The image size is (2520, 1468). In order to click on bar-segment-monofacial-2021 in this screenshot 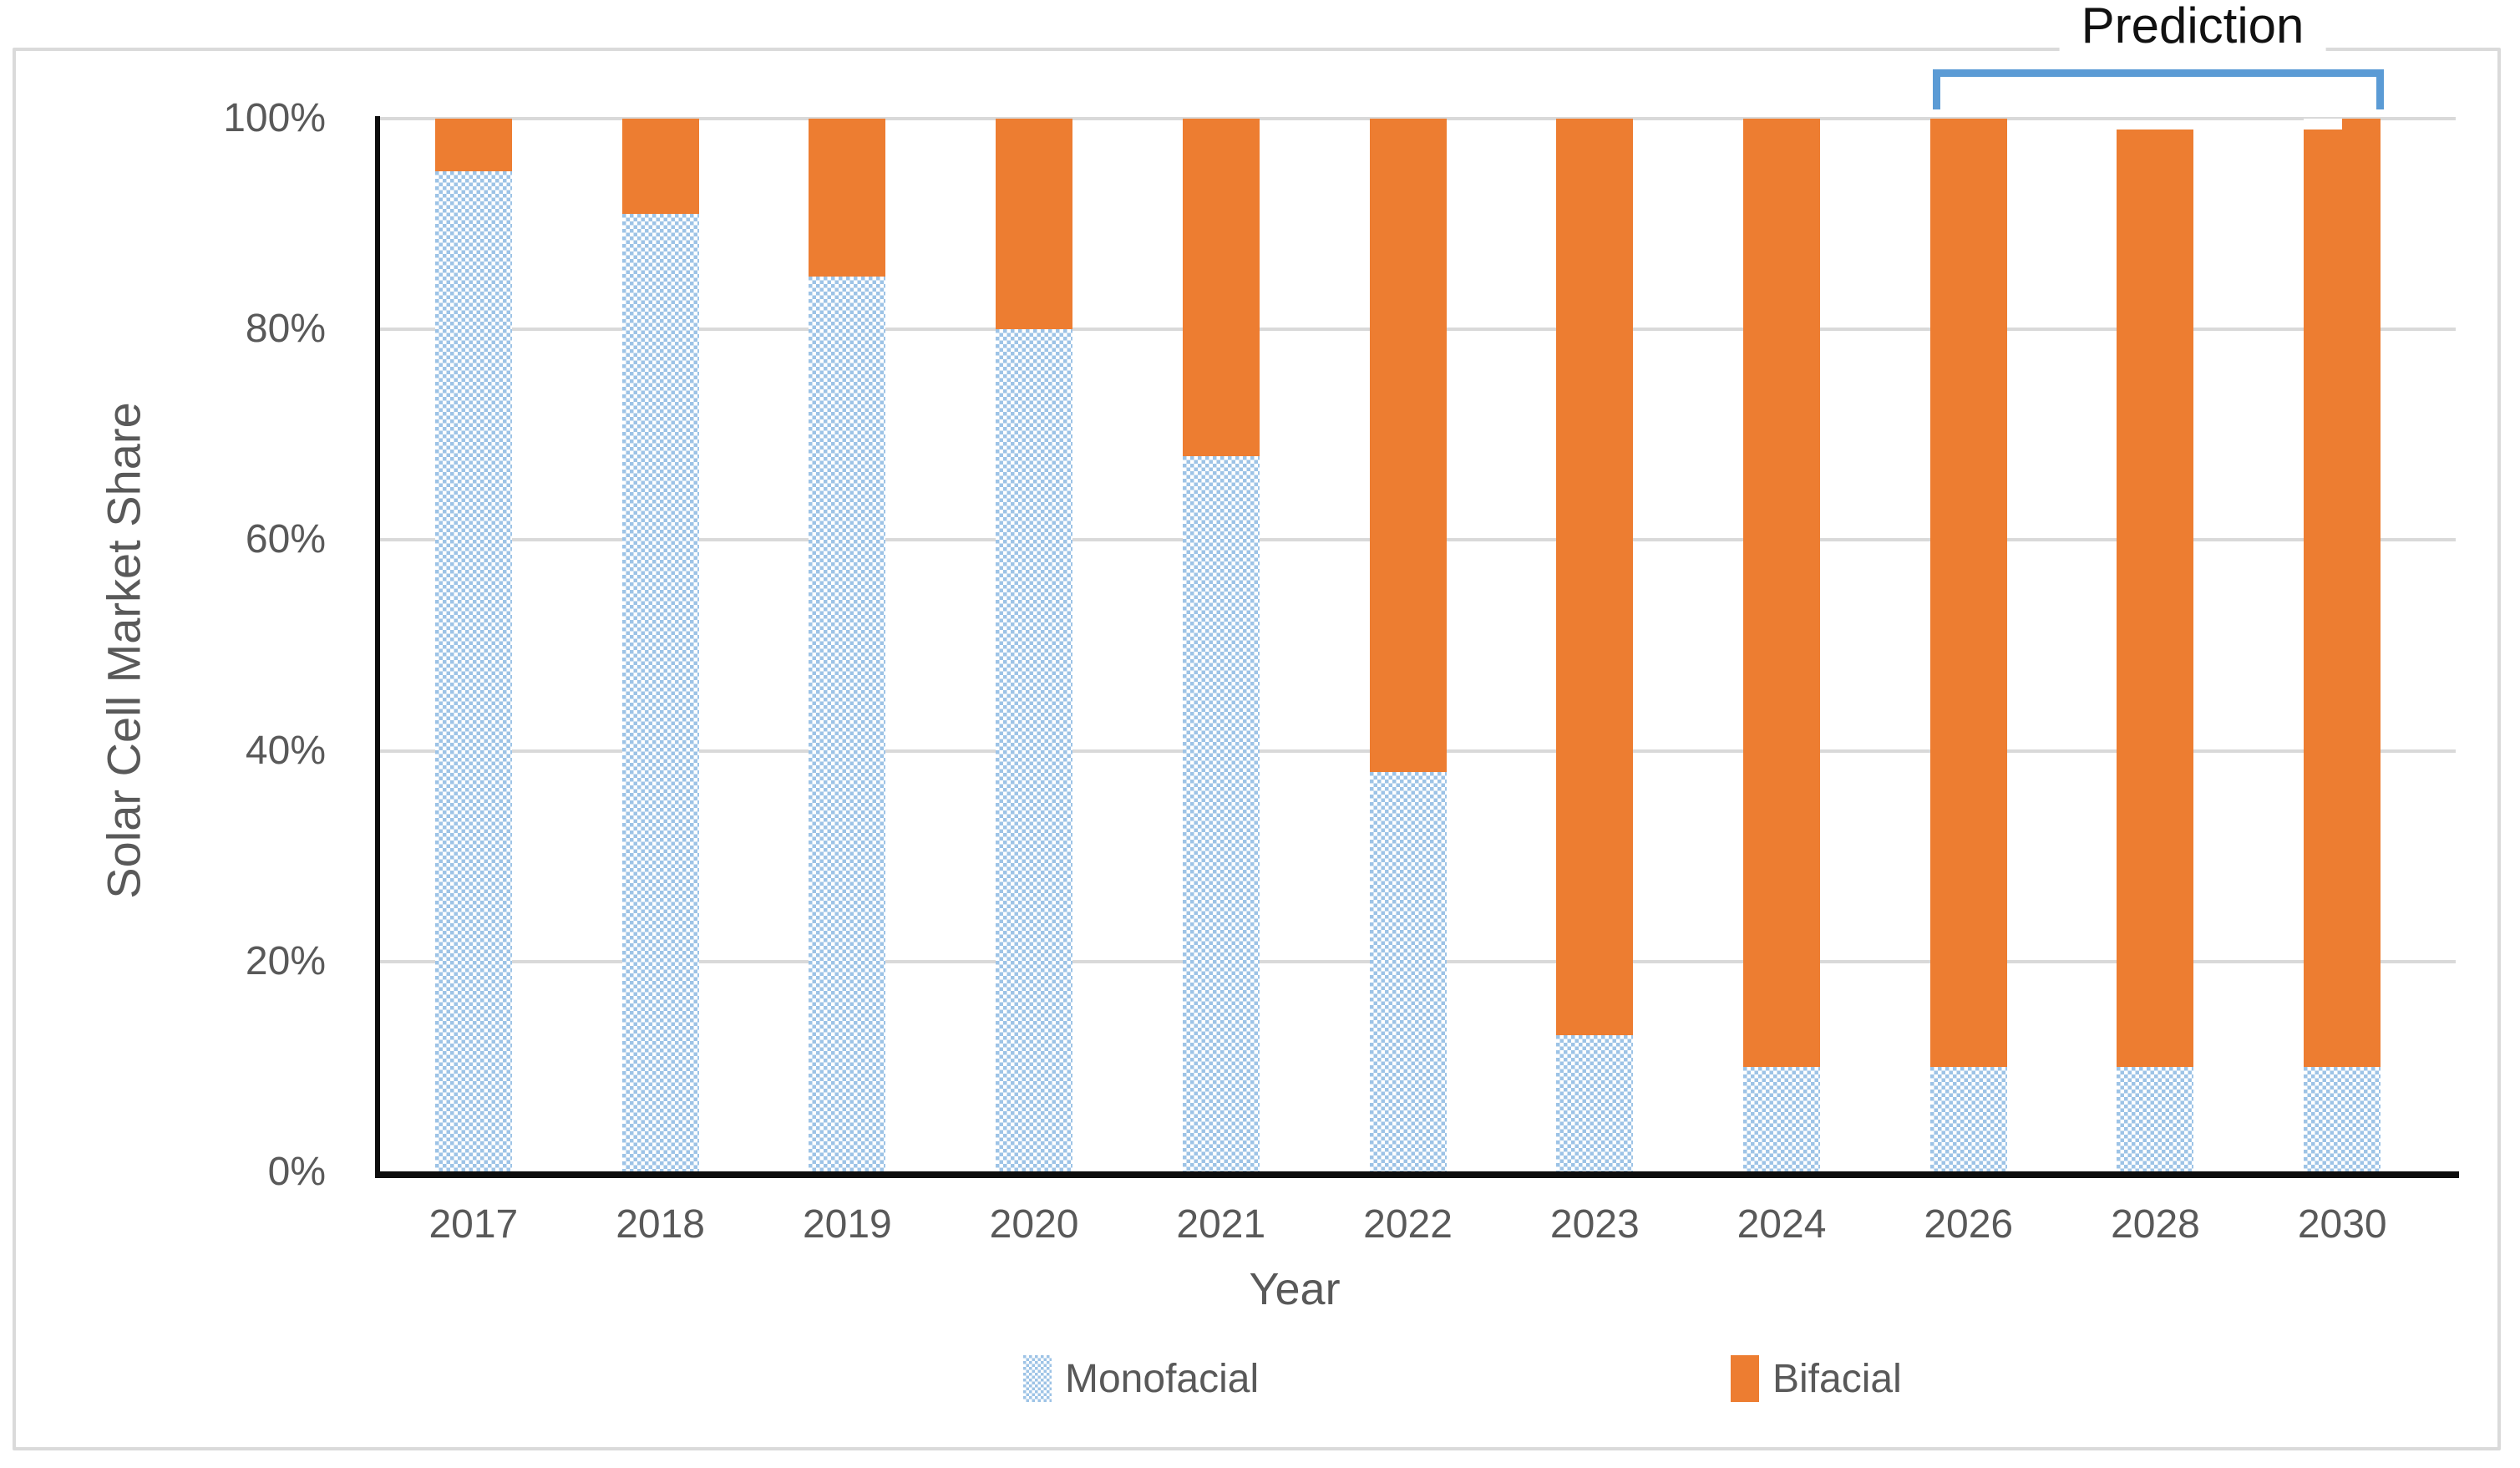, I will do `click(1221, 813)`.